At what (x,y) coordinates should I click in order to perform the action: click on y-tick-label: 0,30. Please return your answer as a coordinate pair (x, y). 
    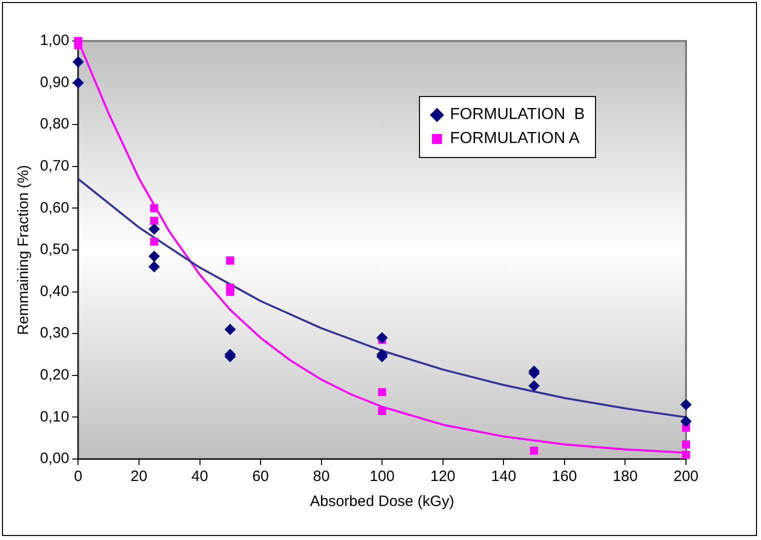
    Looking at the image, I should click on (55, 333).